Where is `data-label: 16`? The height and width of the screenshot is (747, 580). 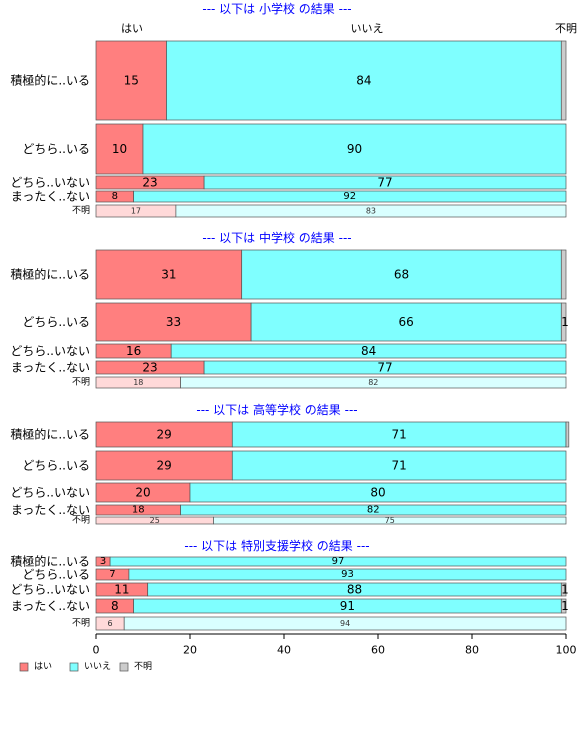 data-label: 16 is located at coordinates (133, 351).